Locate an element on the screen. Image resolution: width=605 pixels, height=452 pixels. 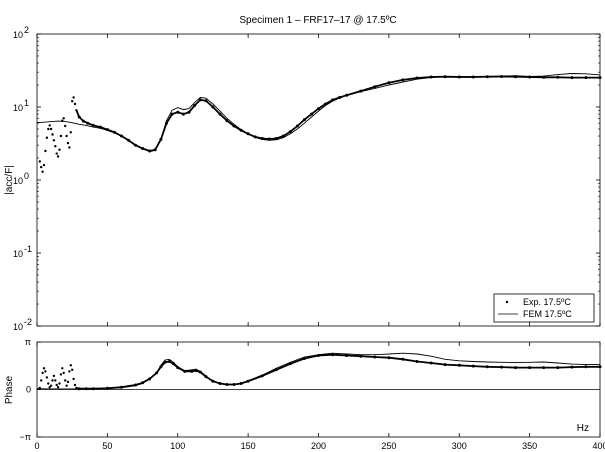
x-tick-label: 0 is located at coordinates (36, 446).